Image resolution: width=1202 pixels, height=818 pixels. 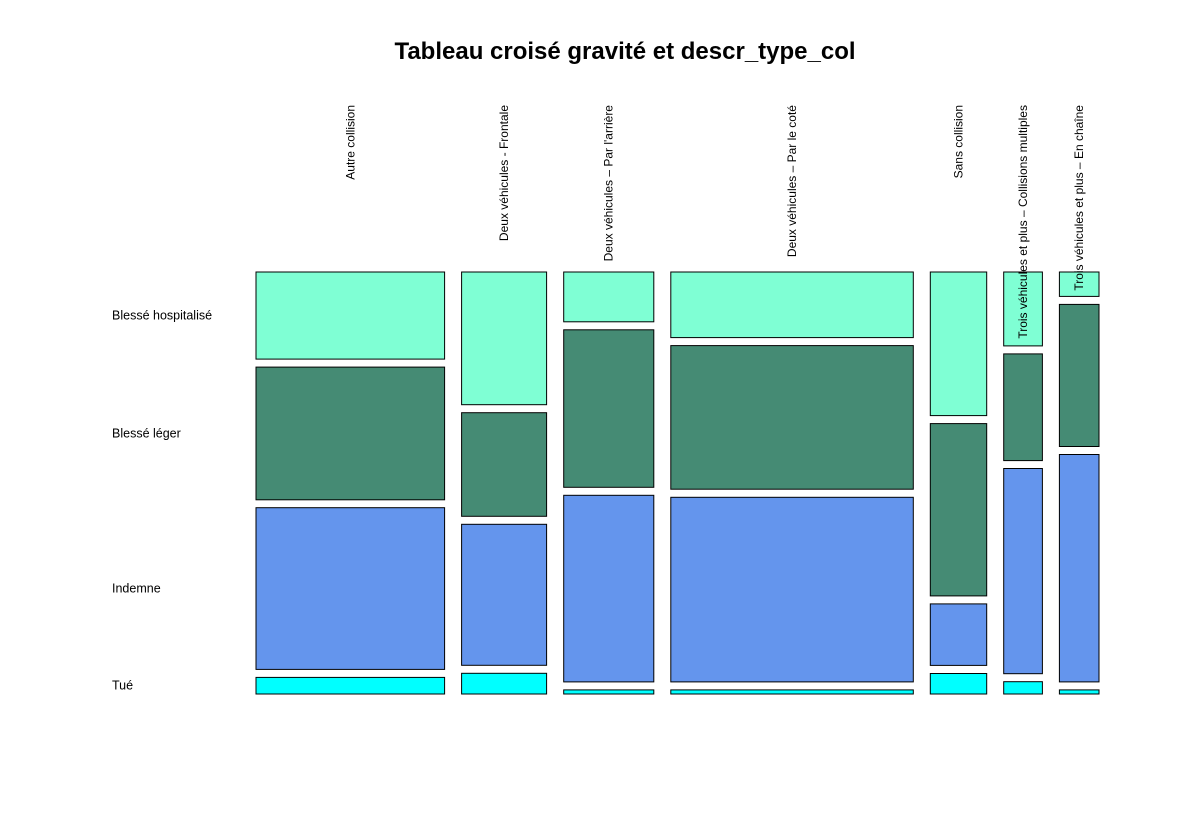 I want to click on tile-deux-vehicules-frontale-tue, so click(x=504, y=683).